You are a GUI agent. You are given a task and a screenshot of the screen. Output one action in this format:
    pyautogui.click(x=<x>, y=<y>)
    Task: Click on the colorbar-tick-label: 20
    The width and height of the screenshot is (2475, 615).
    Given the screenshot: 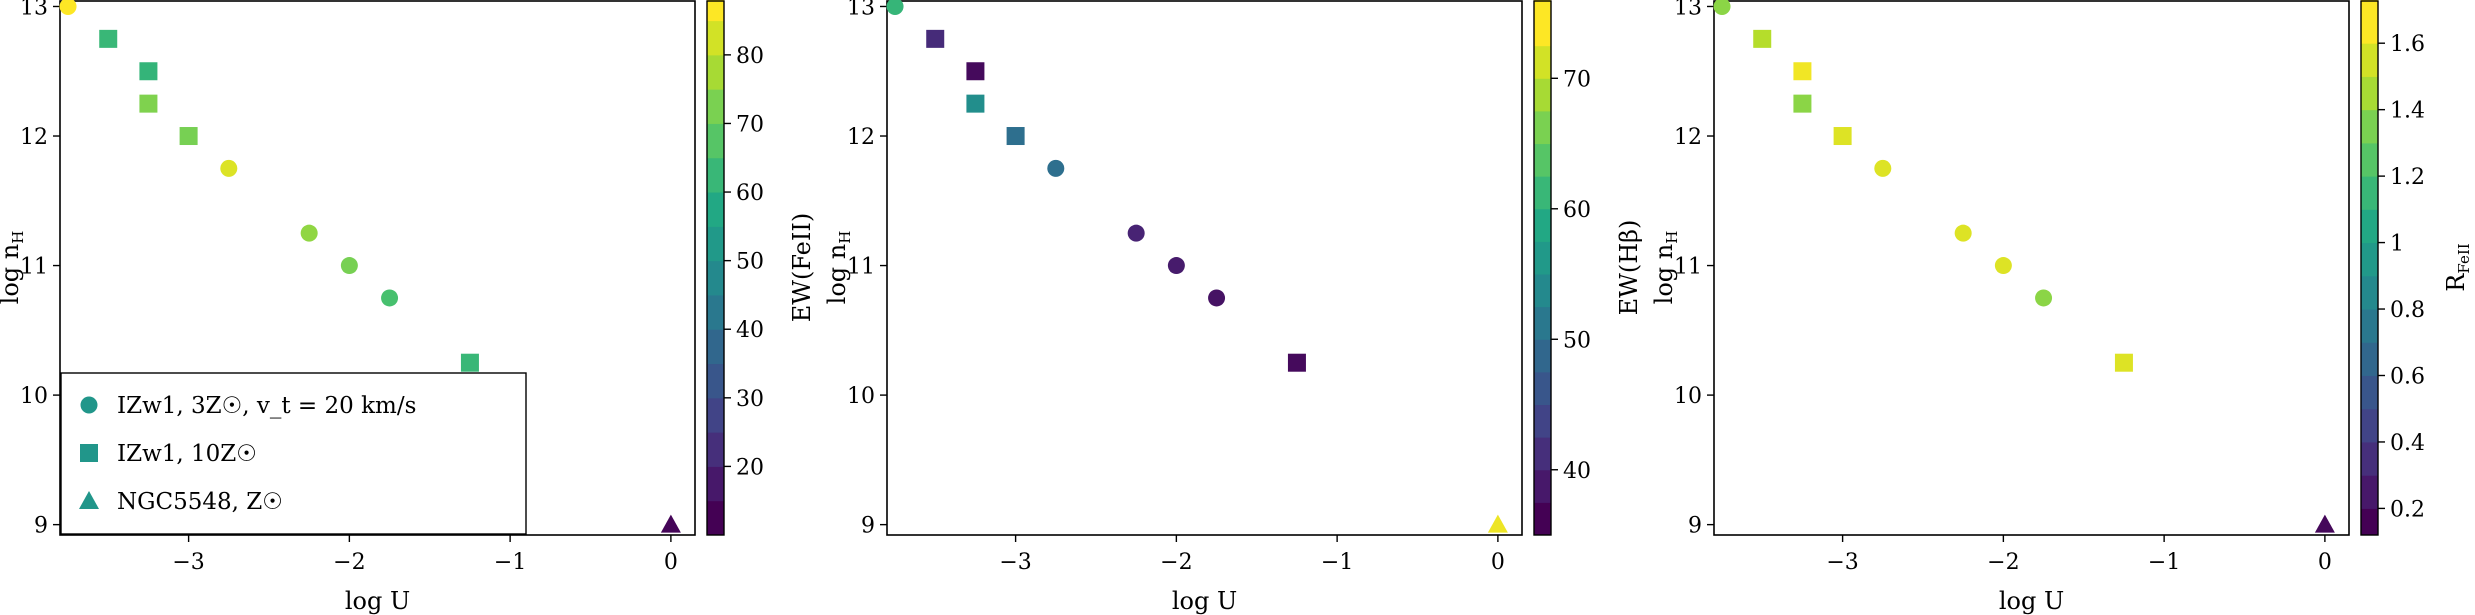 What is the action you would take?
    pyautogui.click(x=750, y=467)
    